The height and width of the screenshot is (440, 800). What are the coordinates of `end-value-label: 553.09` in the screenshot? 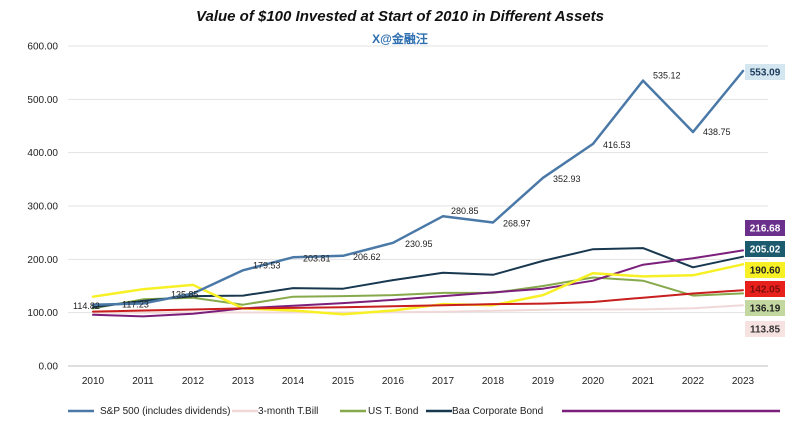 It's located at (765, 73).